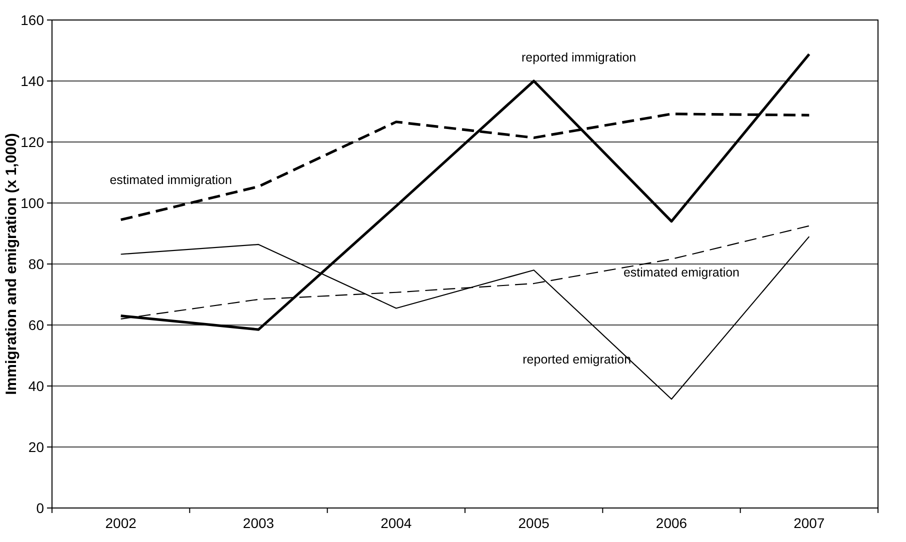  I want to click on y-tick-label: 120, so click(32, 142).